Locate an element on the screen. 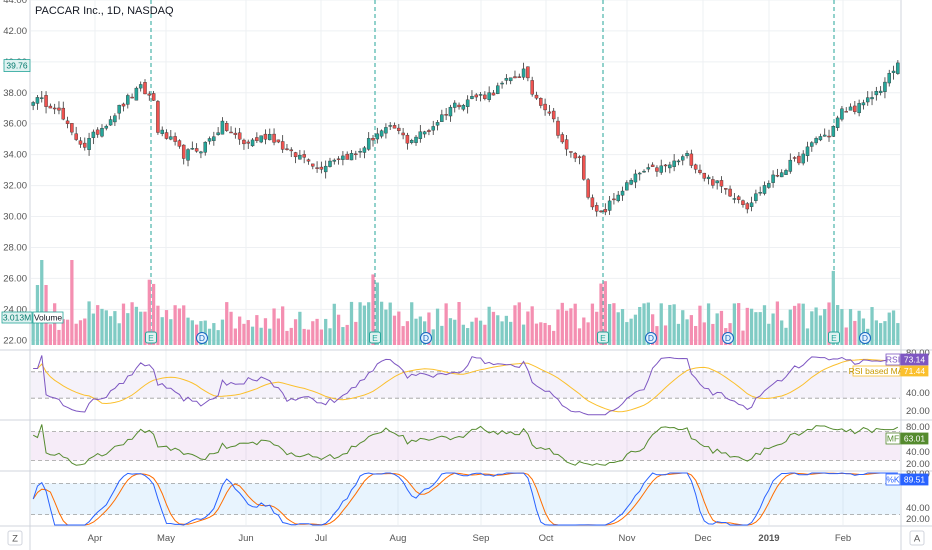 The height and width of the screenshot is (550, 932). dividend-marker-label: D is located at coordinates (651, 338).